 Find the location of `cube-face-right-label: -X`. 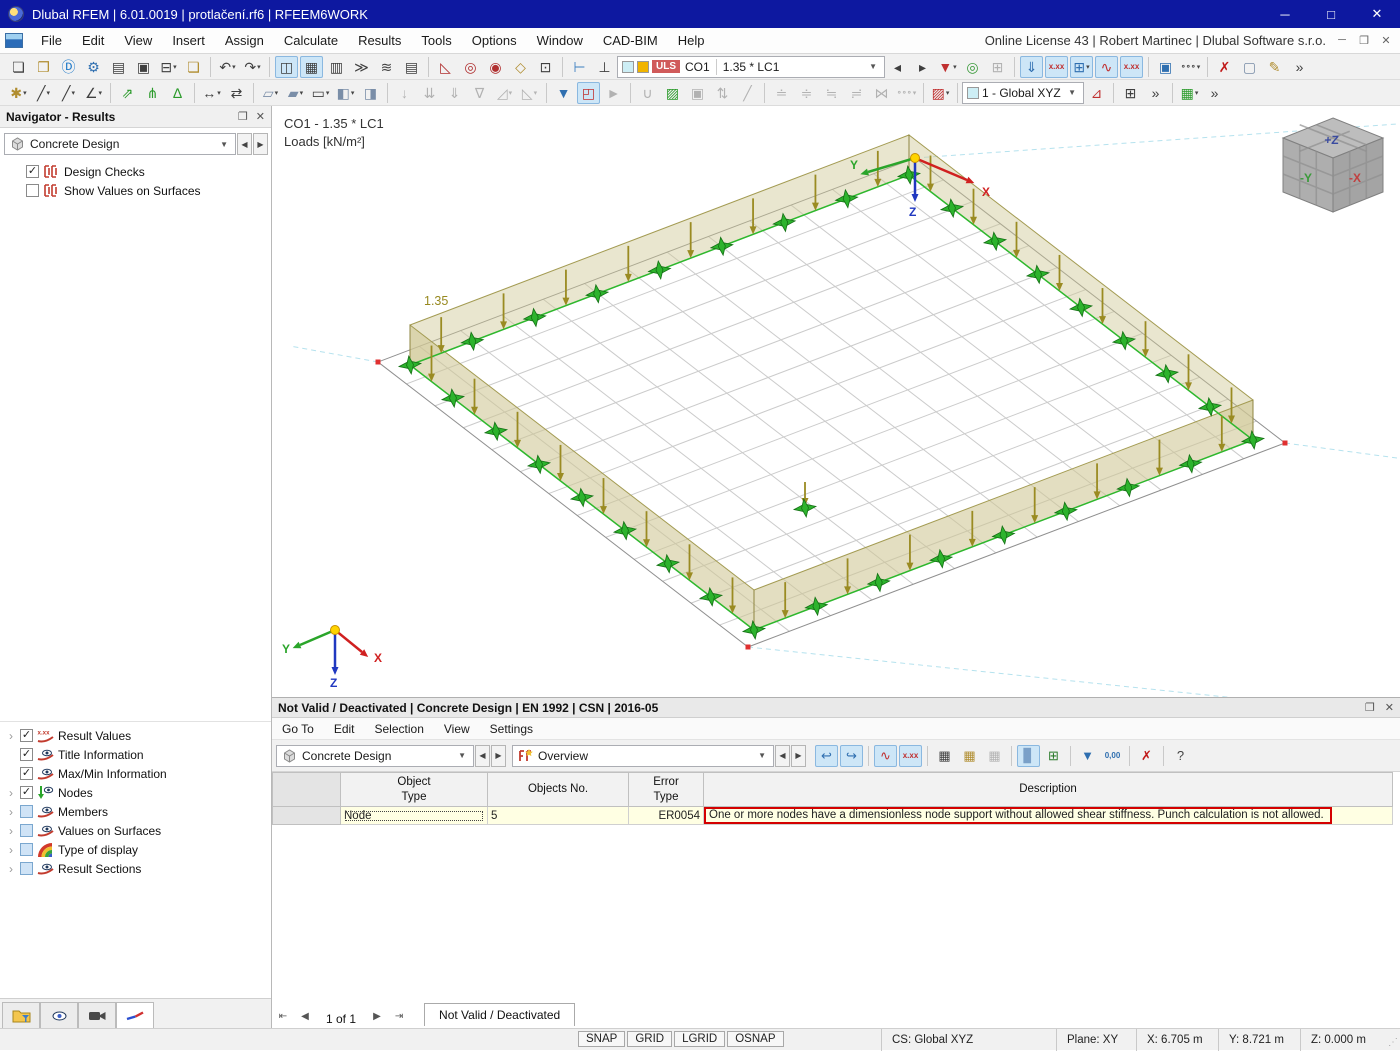

cube-face-right-label: -X is located at coordinates (1355, 178).